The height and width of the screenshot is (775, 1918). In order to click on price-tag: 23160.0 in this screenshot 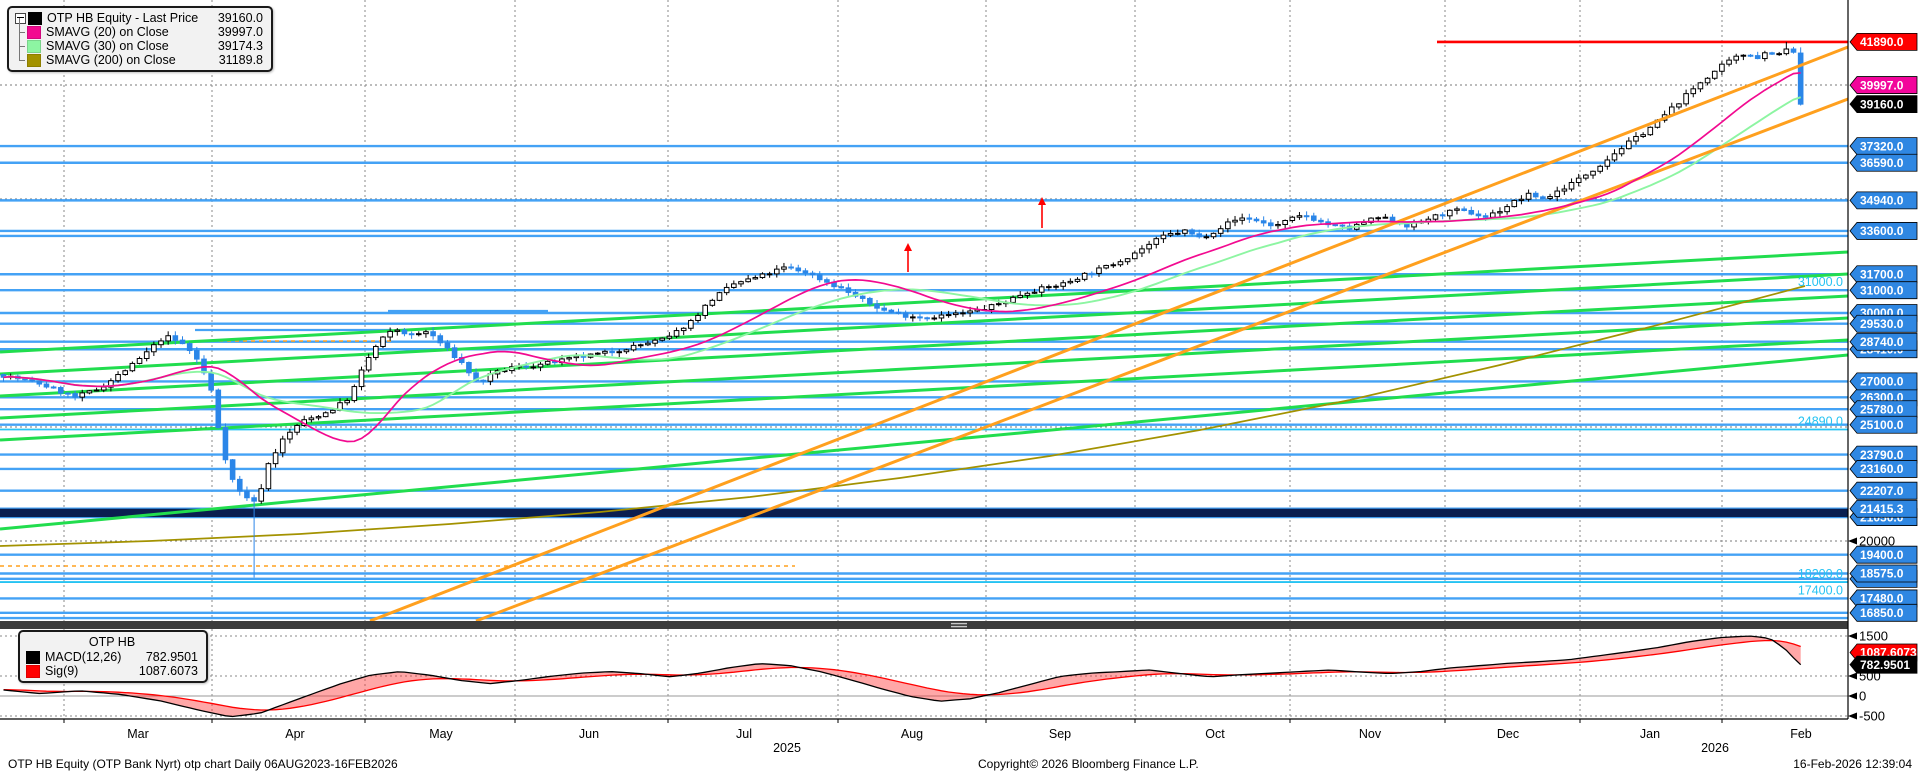, I will do `click(1883, 469)`.